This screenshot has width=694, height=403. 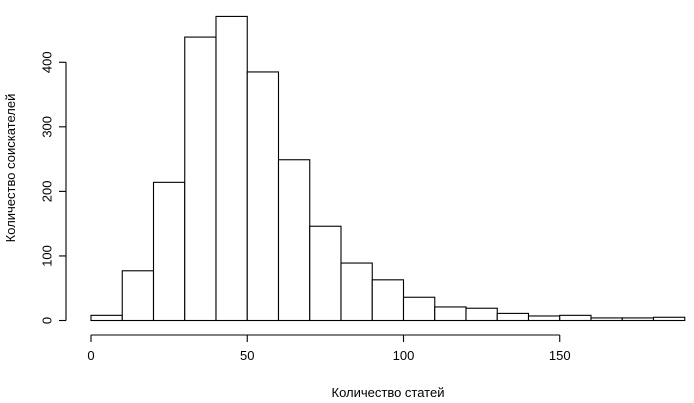 What do you see at coordinates (90, 355) in the screenshot?
I see `x-tick-label: 0` at bounding box center [90, 355].